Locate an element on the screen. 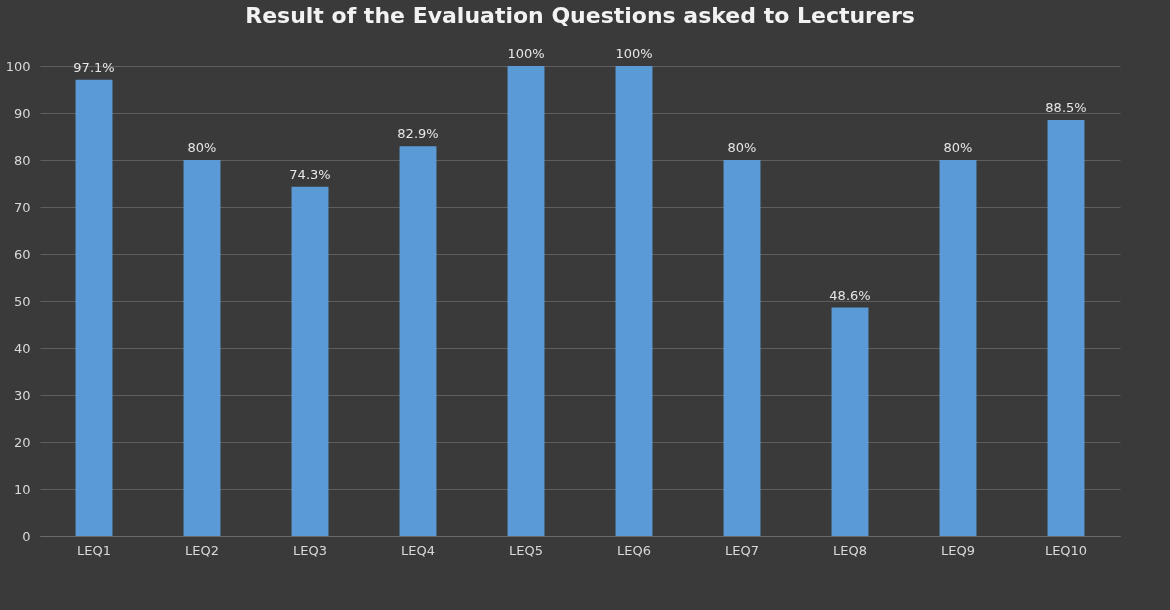 The image size is (1170, 610). x-tick-label: LEQ6 is located at coordinates (634, 550).